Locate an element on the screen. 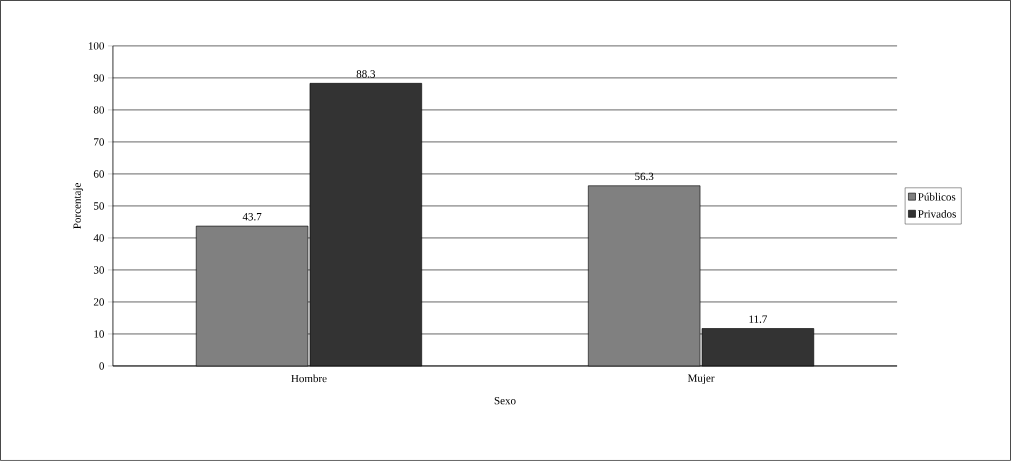  y-tick-label: 30 is located at coordinates (98, 270).